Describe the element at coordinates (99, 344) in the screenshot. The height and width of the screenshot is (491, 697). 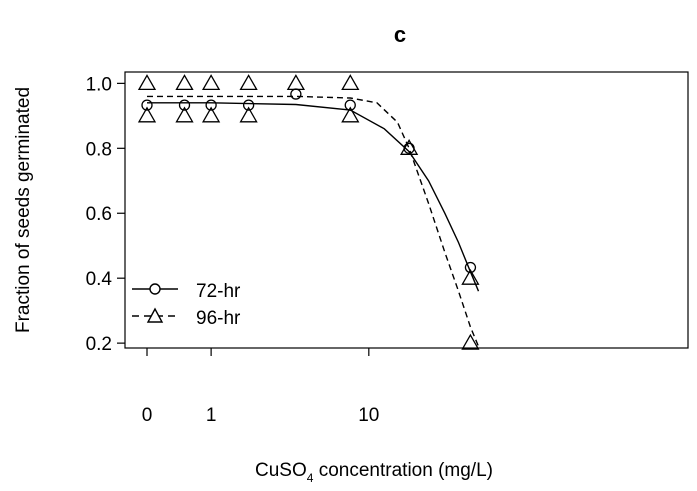
I see `y-tick-label: 0.2` at that location.